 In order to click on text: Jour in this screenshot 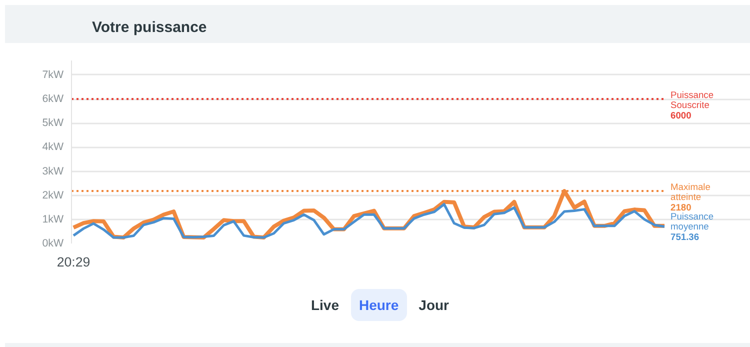, I will do `click(434, 305)`.